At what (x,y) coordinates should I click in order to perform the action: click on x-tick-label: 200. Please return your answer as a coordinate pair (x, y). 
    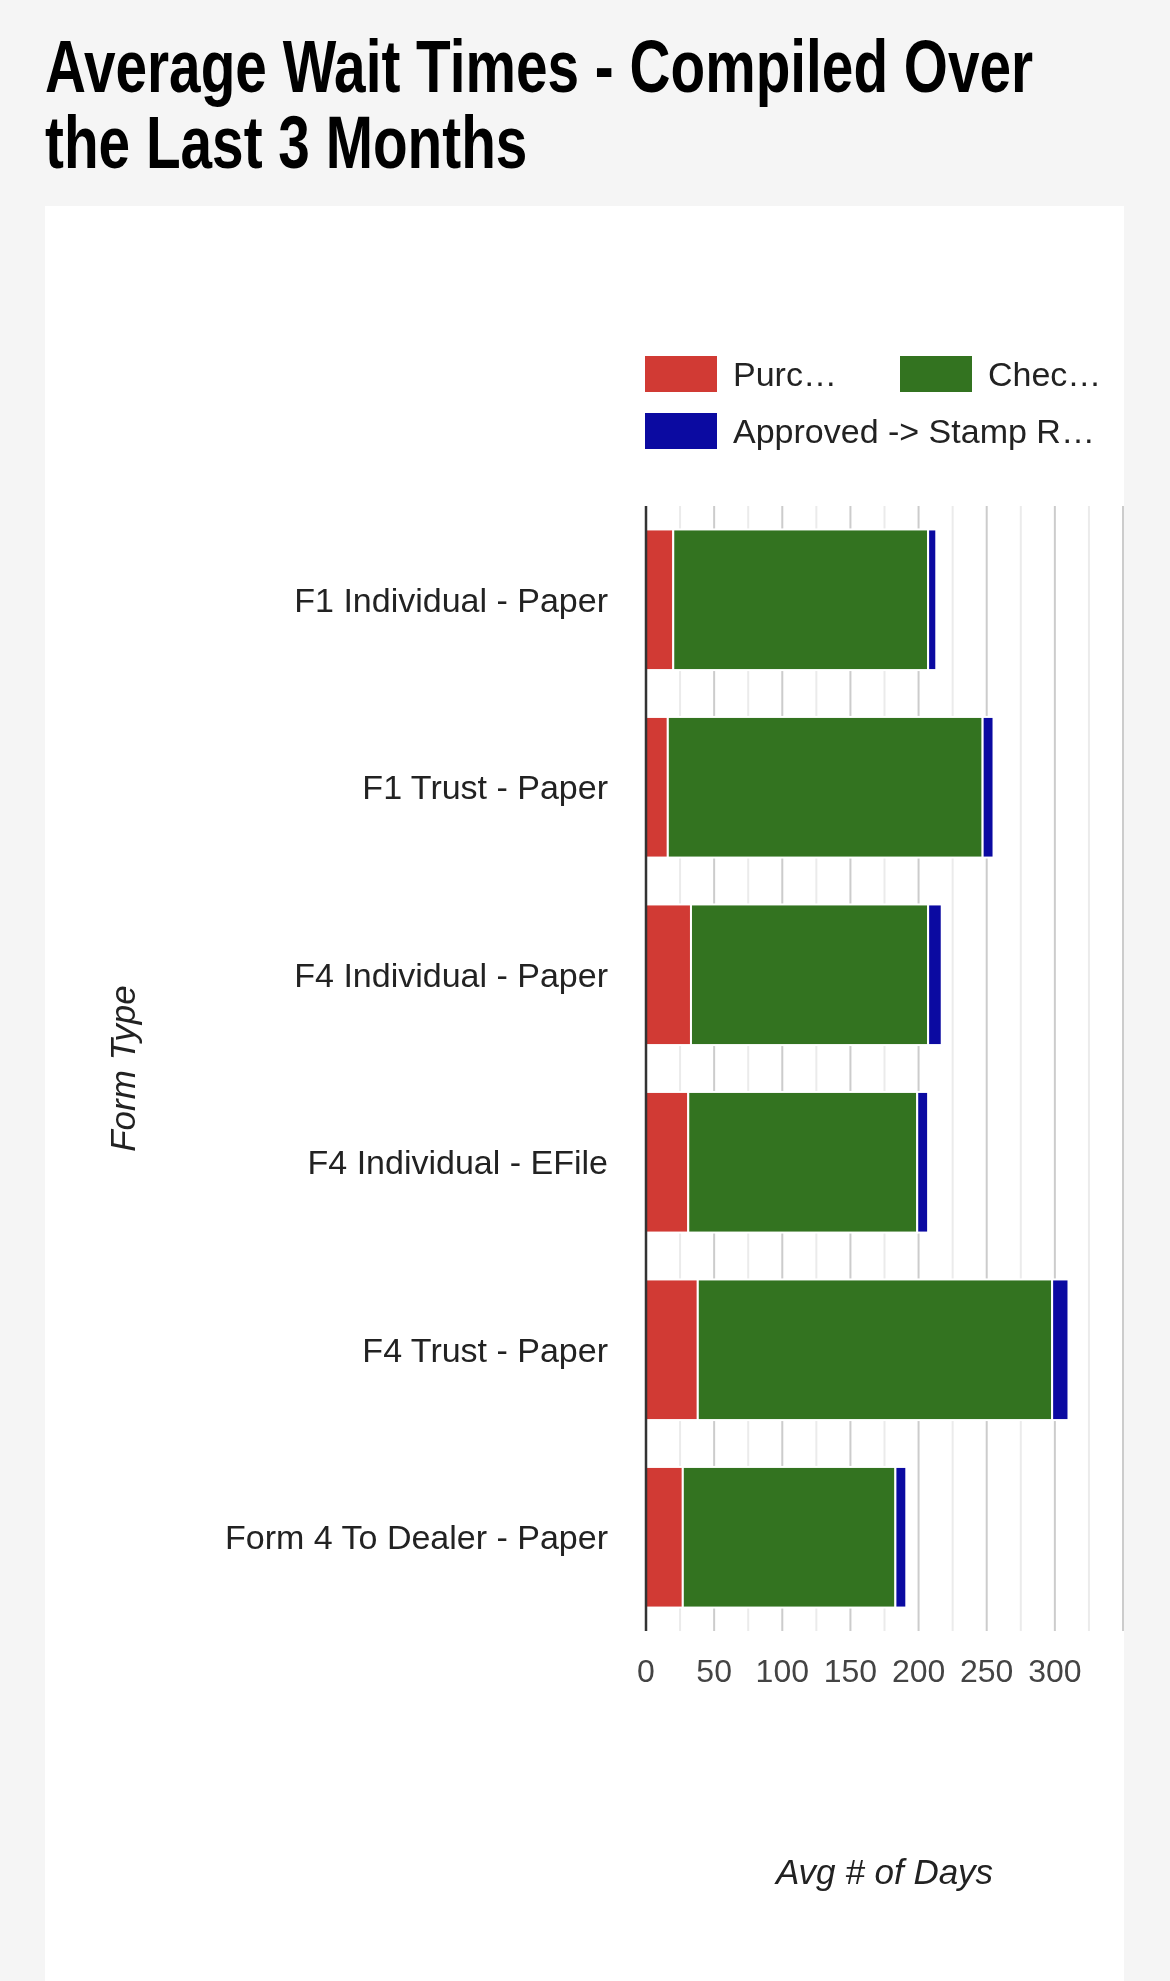
    Looking at the image, I should click on (918, 1671).